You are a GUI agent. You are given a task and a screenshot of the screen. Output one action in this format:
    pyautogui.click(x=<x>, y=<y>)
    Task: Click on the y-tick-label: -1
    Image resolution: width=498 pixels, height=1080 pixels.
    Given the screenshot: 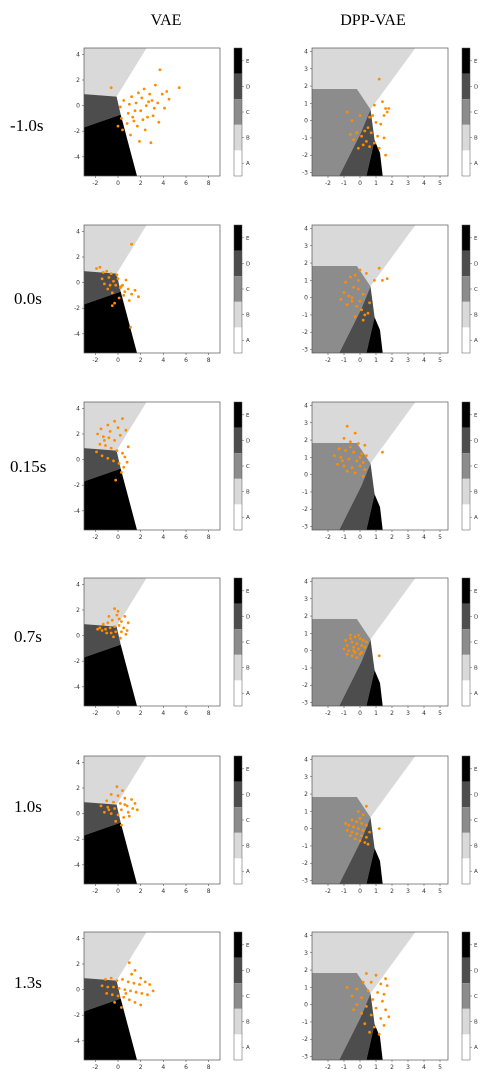 What is the action you would take?
    pyautogui.click(x=305, y=846)
    